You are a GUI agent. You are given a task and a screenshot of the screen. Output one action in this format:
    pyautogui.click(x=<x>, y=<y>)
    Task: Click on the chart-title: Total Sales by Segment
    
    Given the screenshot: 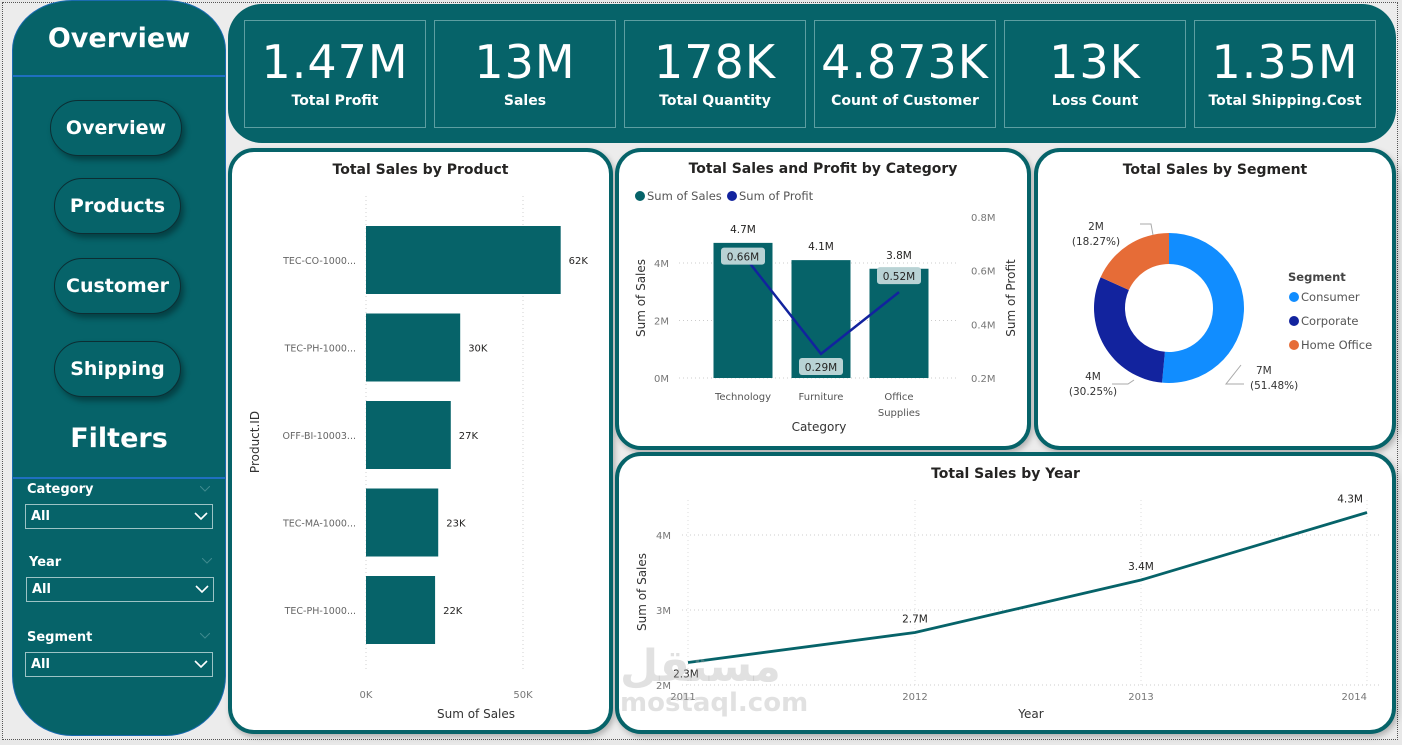 What is the action you would take?
    pyautogui.click(x=1215, y=170)
    